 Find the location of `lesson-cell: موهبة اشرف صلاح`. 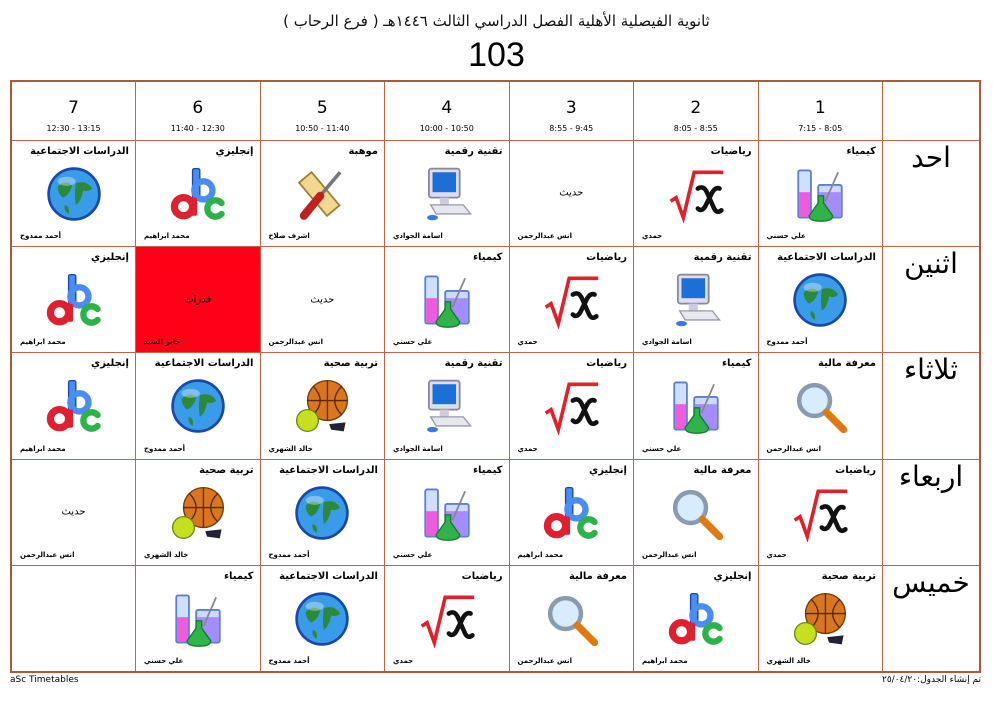

lesson-cell: موهبة اشرف صلاح is located at coordinates (322, 193).